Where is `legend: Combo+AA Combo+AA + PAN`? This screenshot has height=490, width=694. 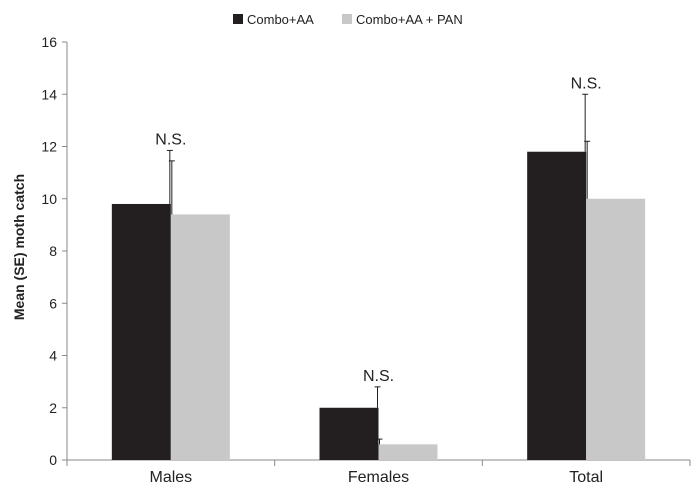 legend: Combo+AA Combo+AA + PAN is located at coordinates (348, 19).